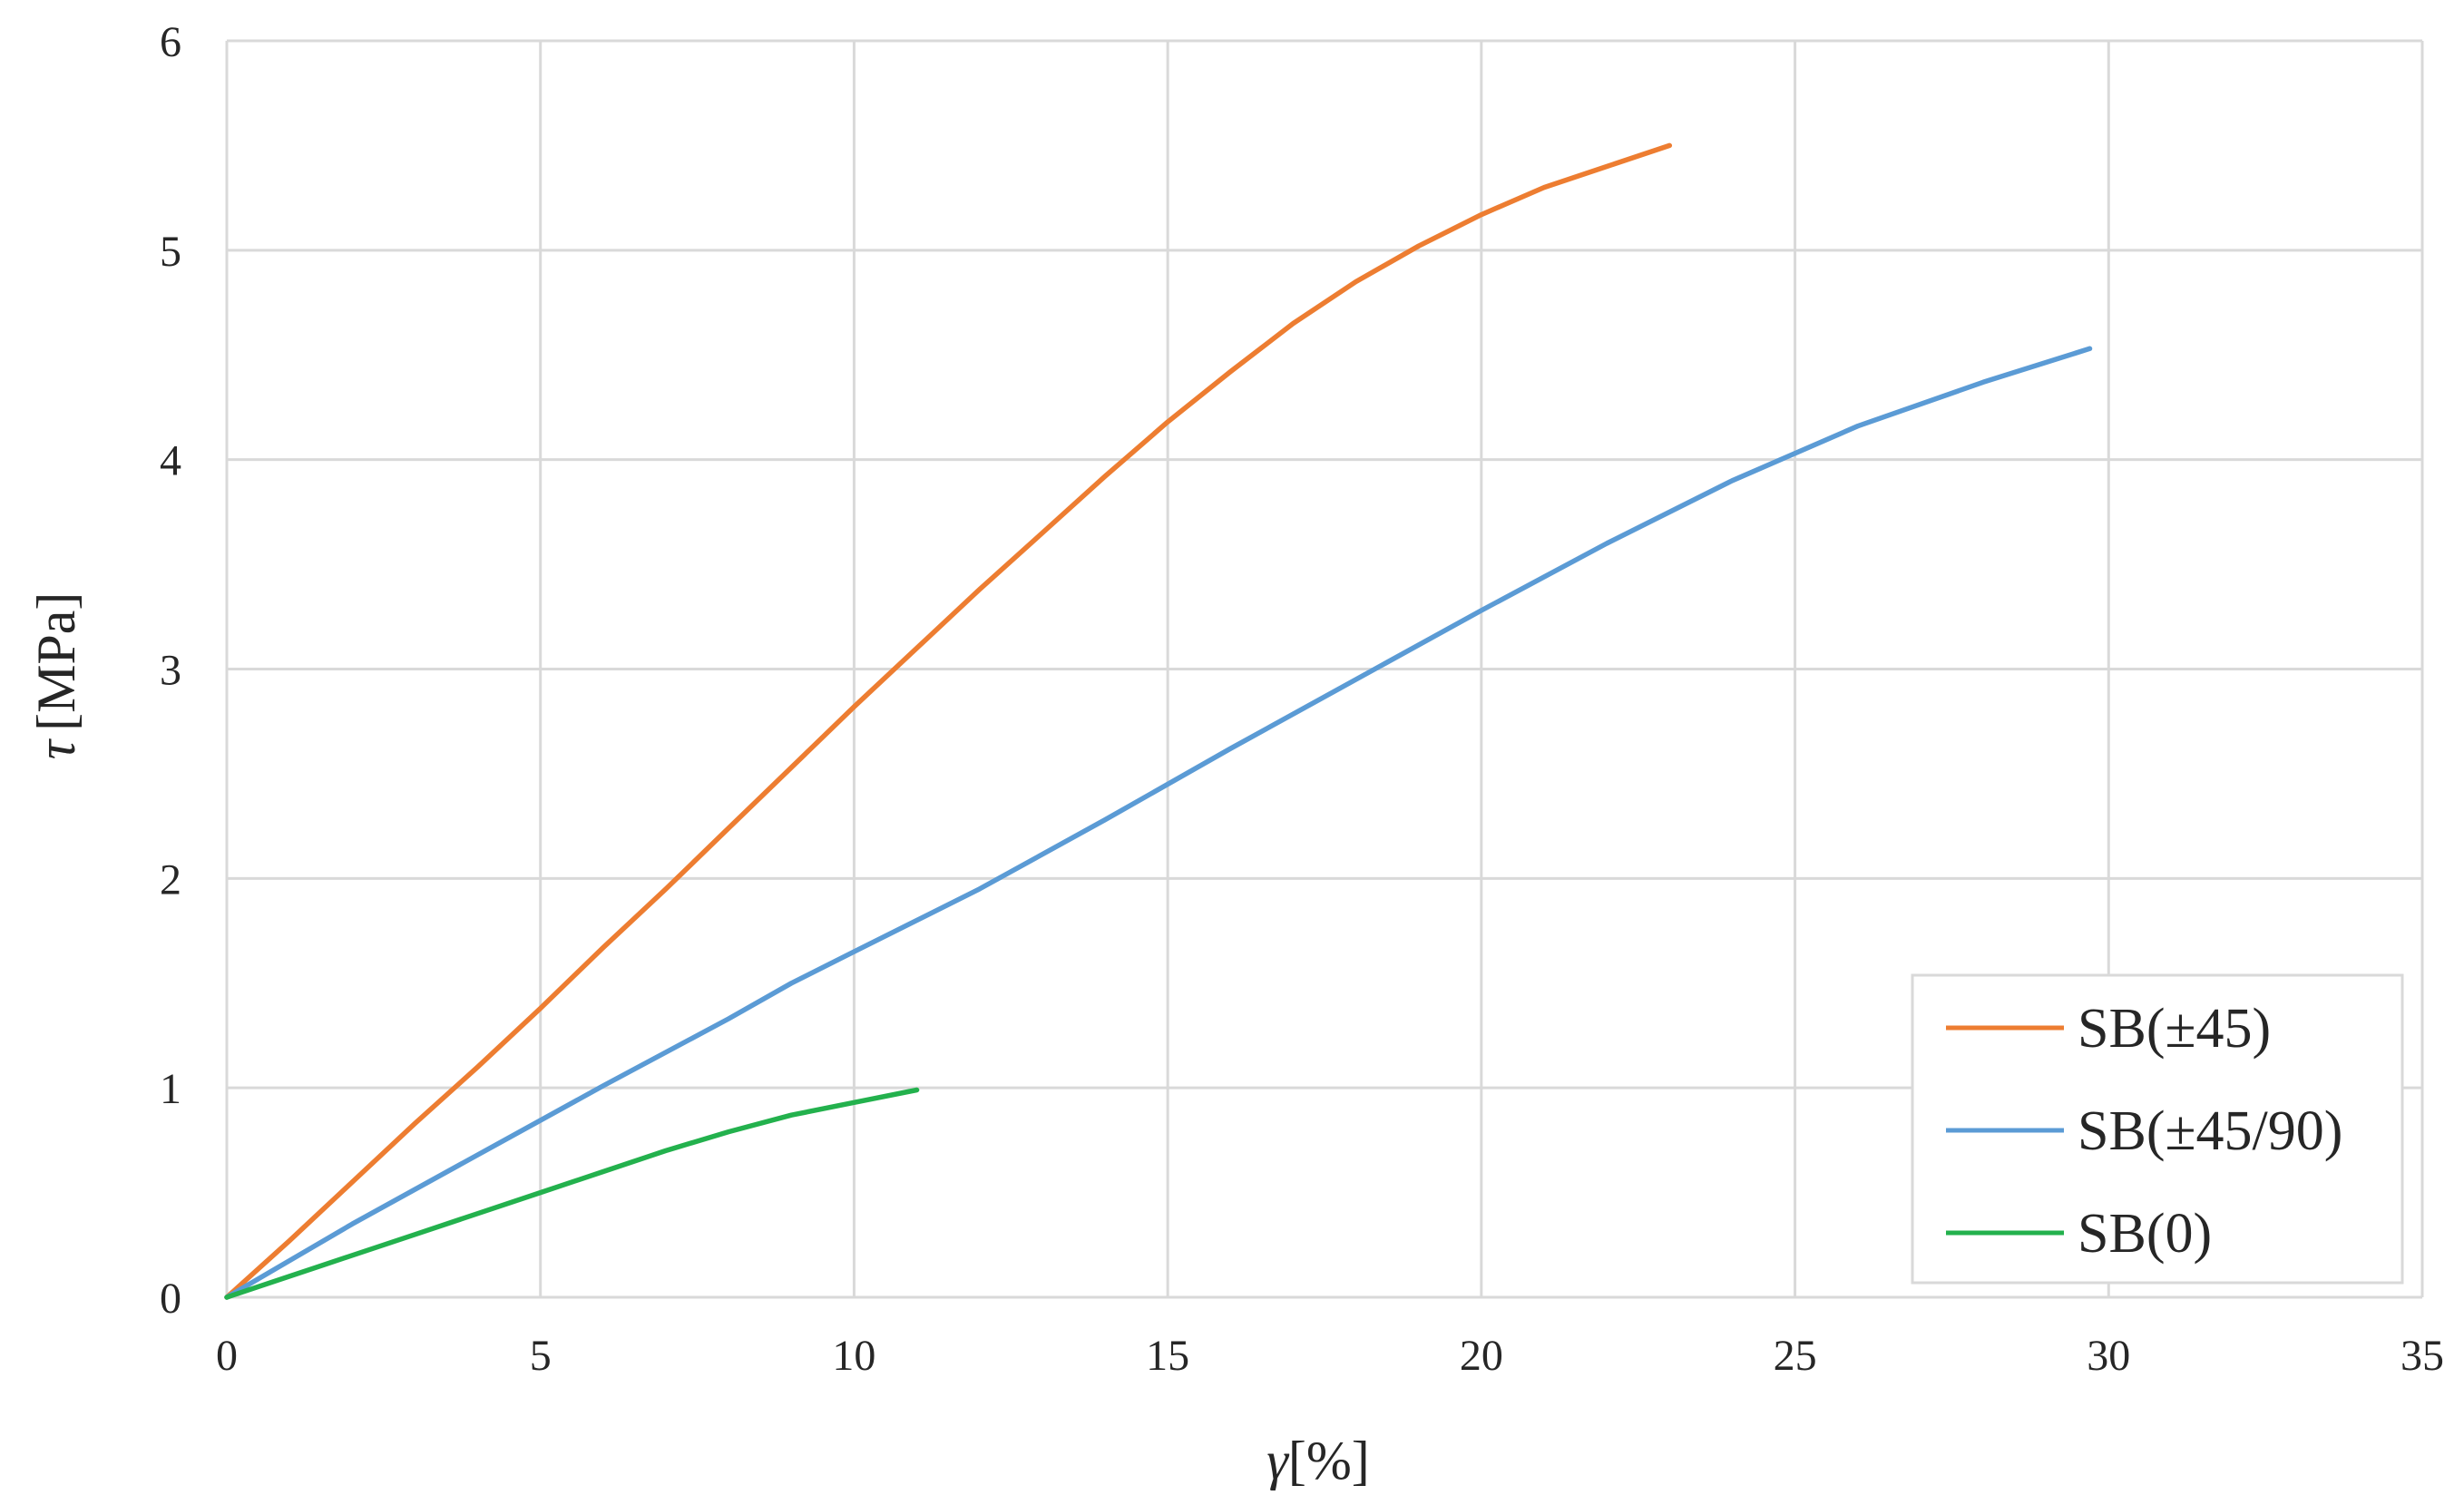 Image resolution: width=2464 pixels, height=1505 pixels. I want to click on x-tick-label: 5, so click(541, 1356).